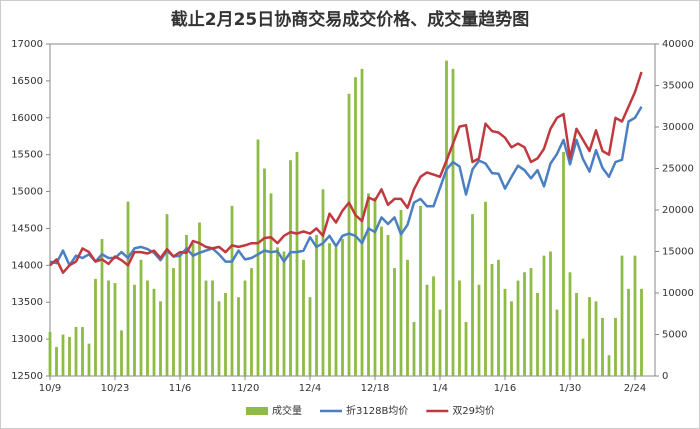 Image resolution: width=700 pixels, height=429 pixels. Describe the element at coordinates (505, 388) in the screenshot. I see `x-tick-label: 1/16` at that location.